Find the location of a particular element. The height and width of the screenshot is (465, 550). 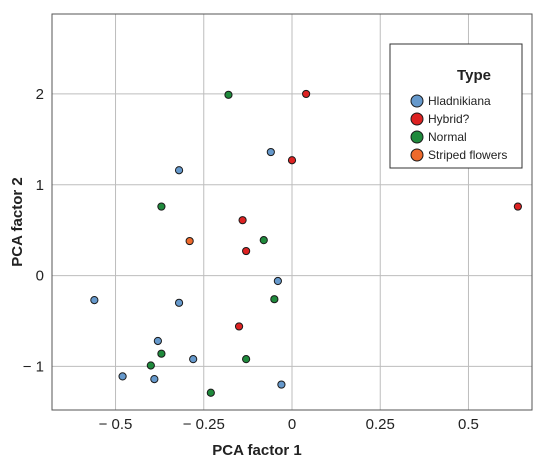

x-tick-label: 0.5 is located at coordinates (468, 424).